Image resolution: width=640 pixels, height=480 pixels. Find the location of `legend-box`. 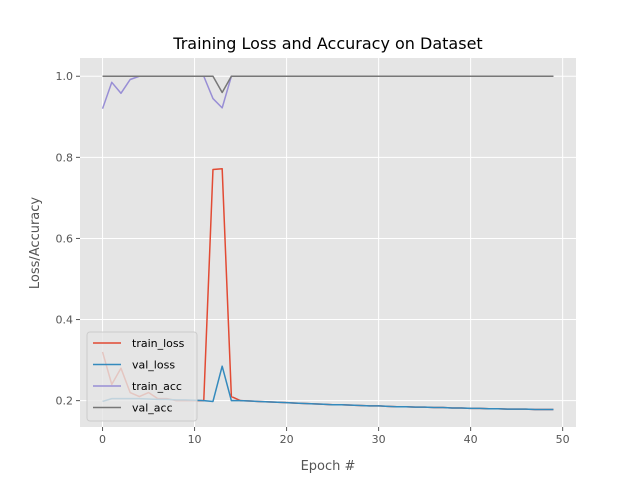

legend-box is located at coordinates (142, 376).